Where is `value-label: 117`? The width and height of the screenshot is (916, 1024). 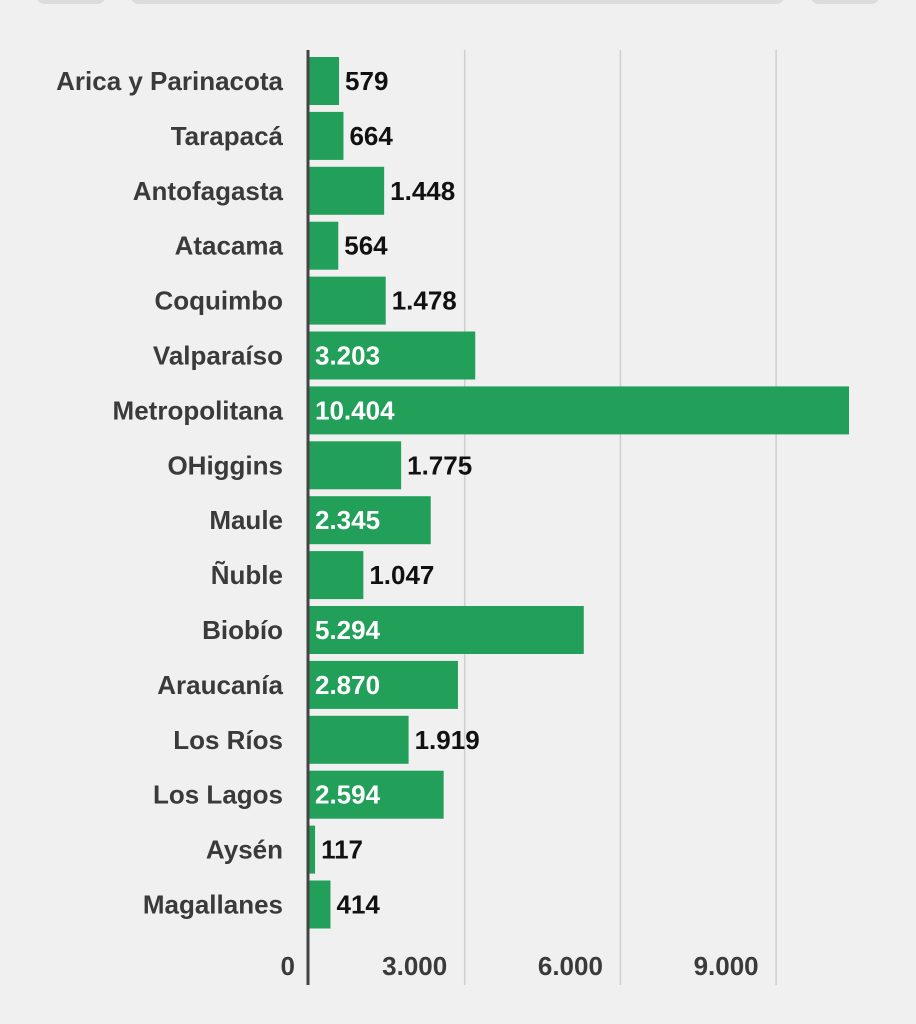 value-label: 117 is located at coordinates (342, 850).